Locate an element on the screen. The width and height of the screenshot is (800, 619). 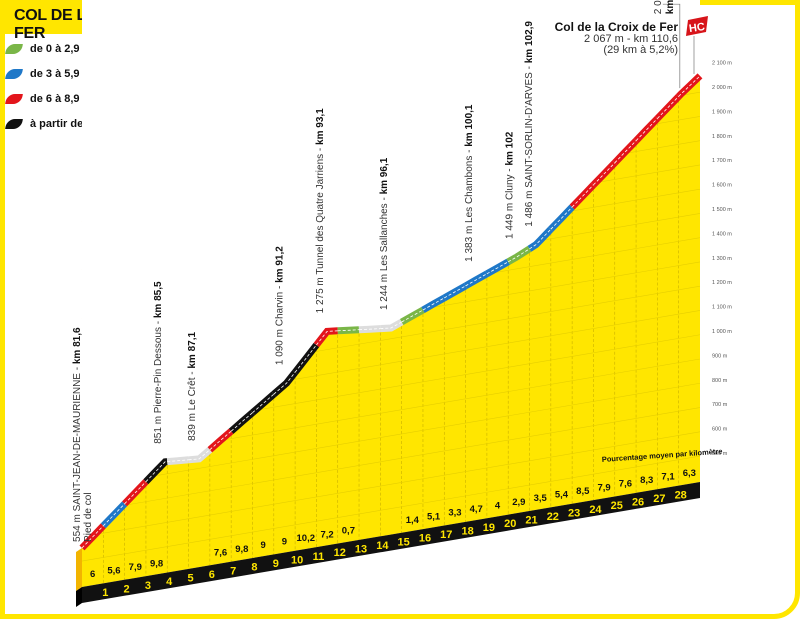
waypoint-name: 1 486 m SAINT-SORLIN-D'ARVES - is located at coordinates (529, 144).